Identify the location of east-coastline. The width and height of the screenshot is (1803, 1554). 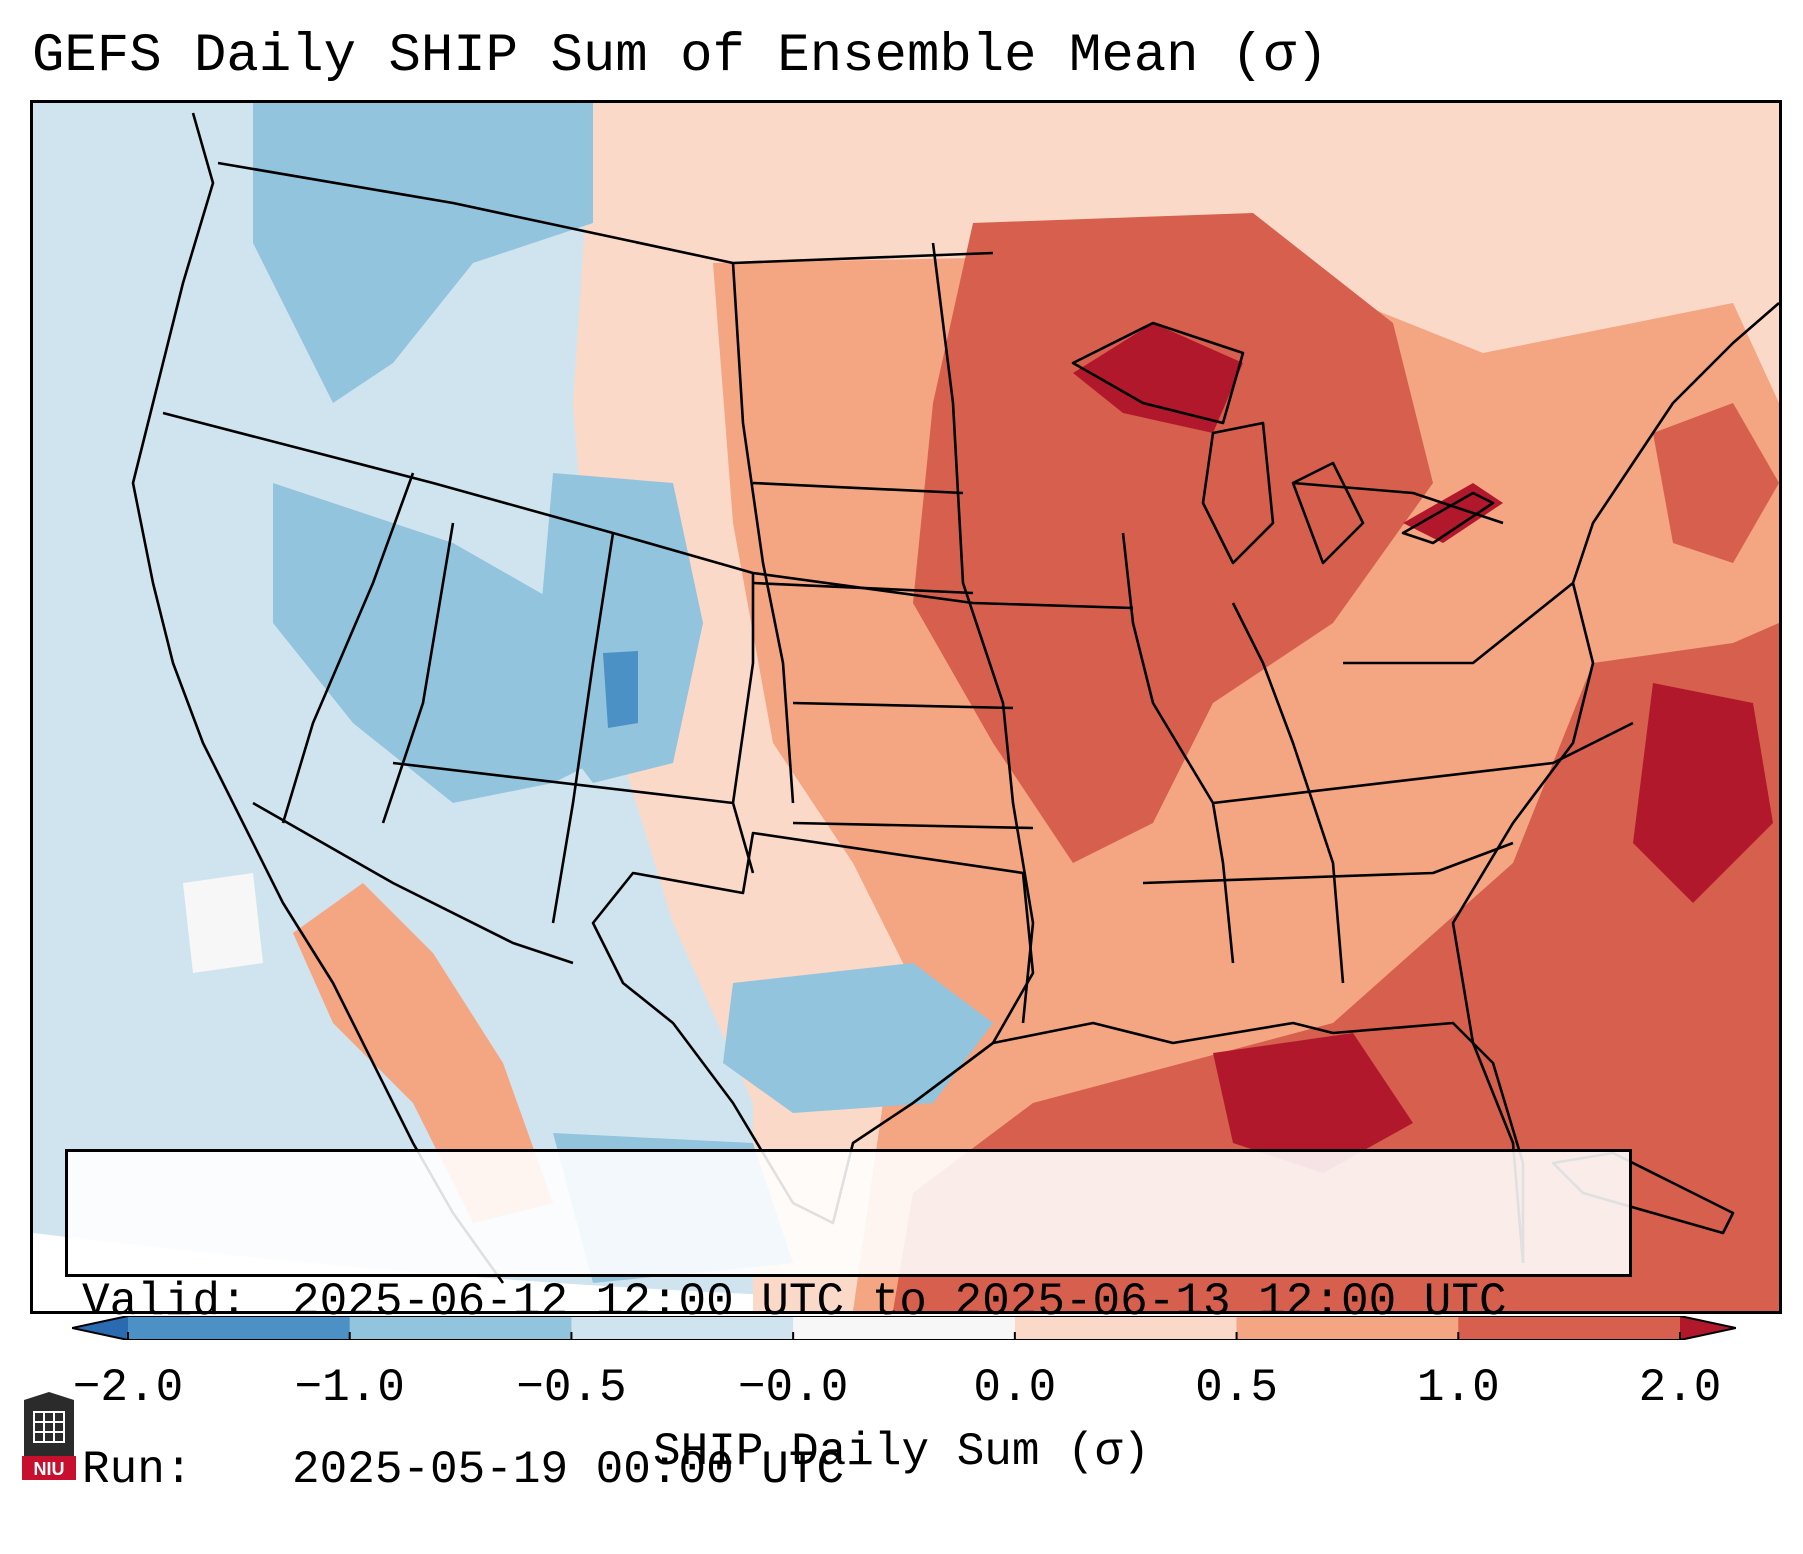
(1615, 783).